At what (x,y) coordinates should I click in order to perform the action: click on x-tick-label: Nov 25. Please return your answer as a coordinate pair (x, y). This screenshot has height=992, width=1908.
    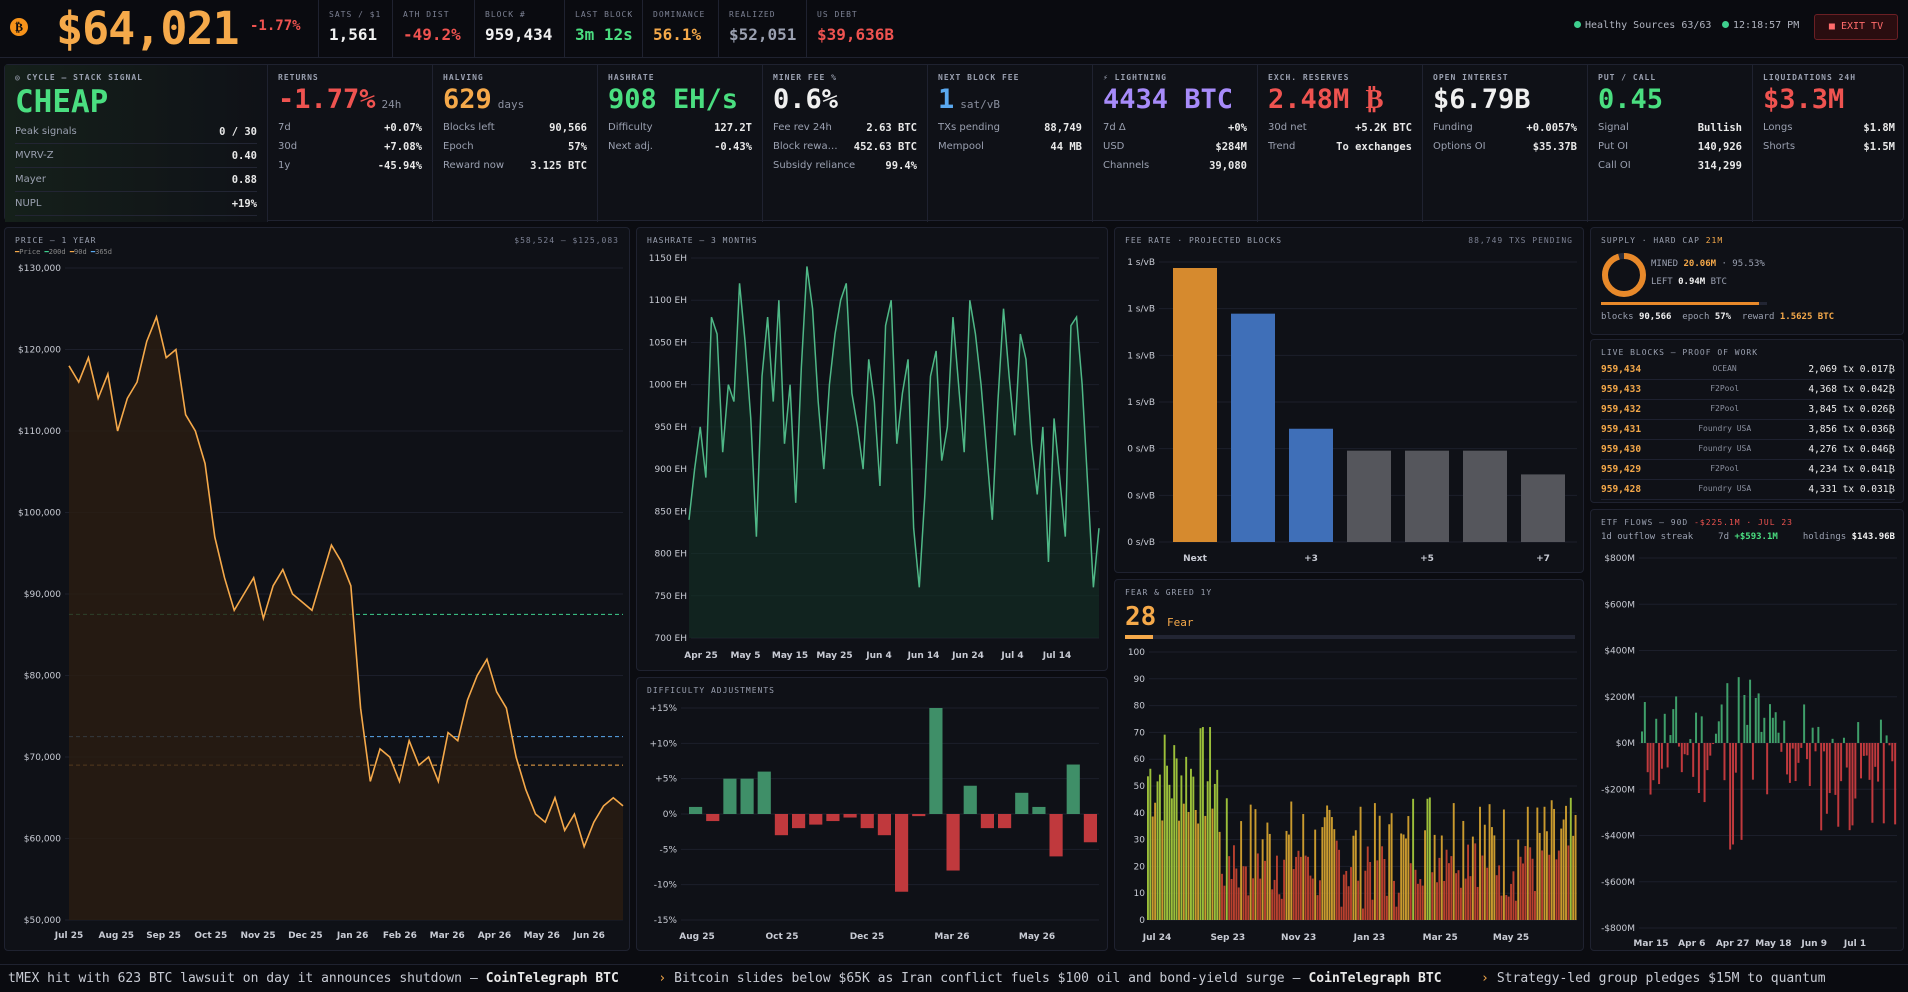
    Looking at the image, I should click on (257, 936).